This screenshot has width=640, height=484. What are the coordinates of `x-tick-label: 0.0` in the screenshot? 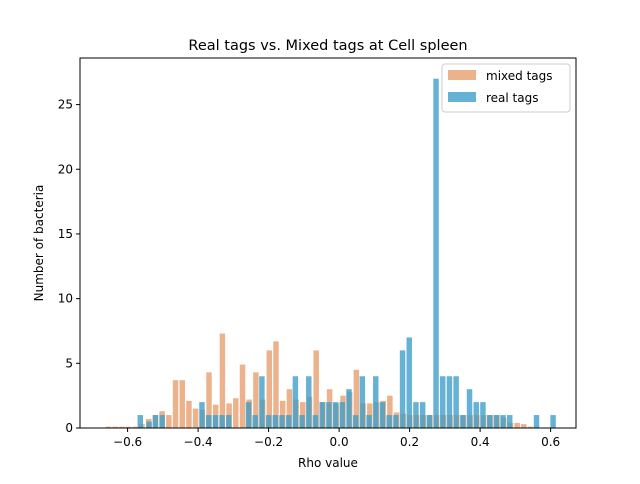 It's located at (339, 442).